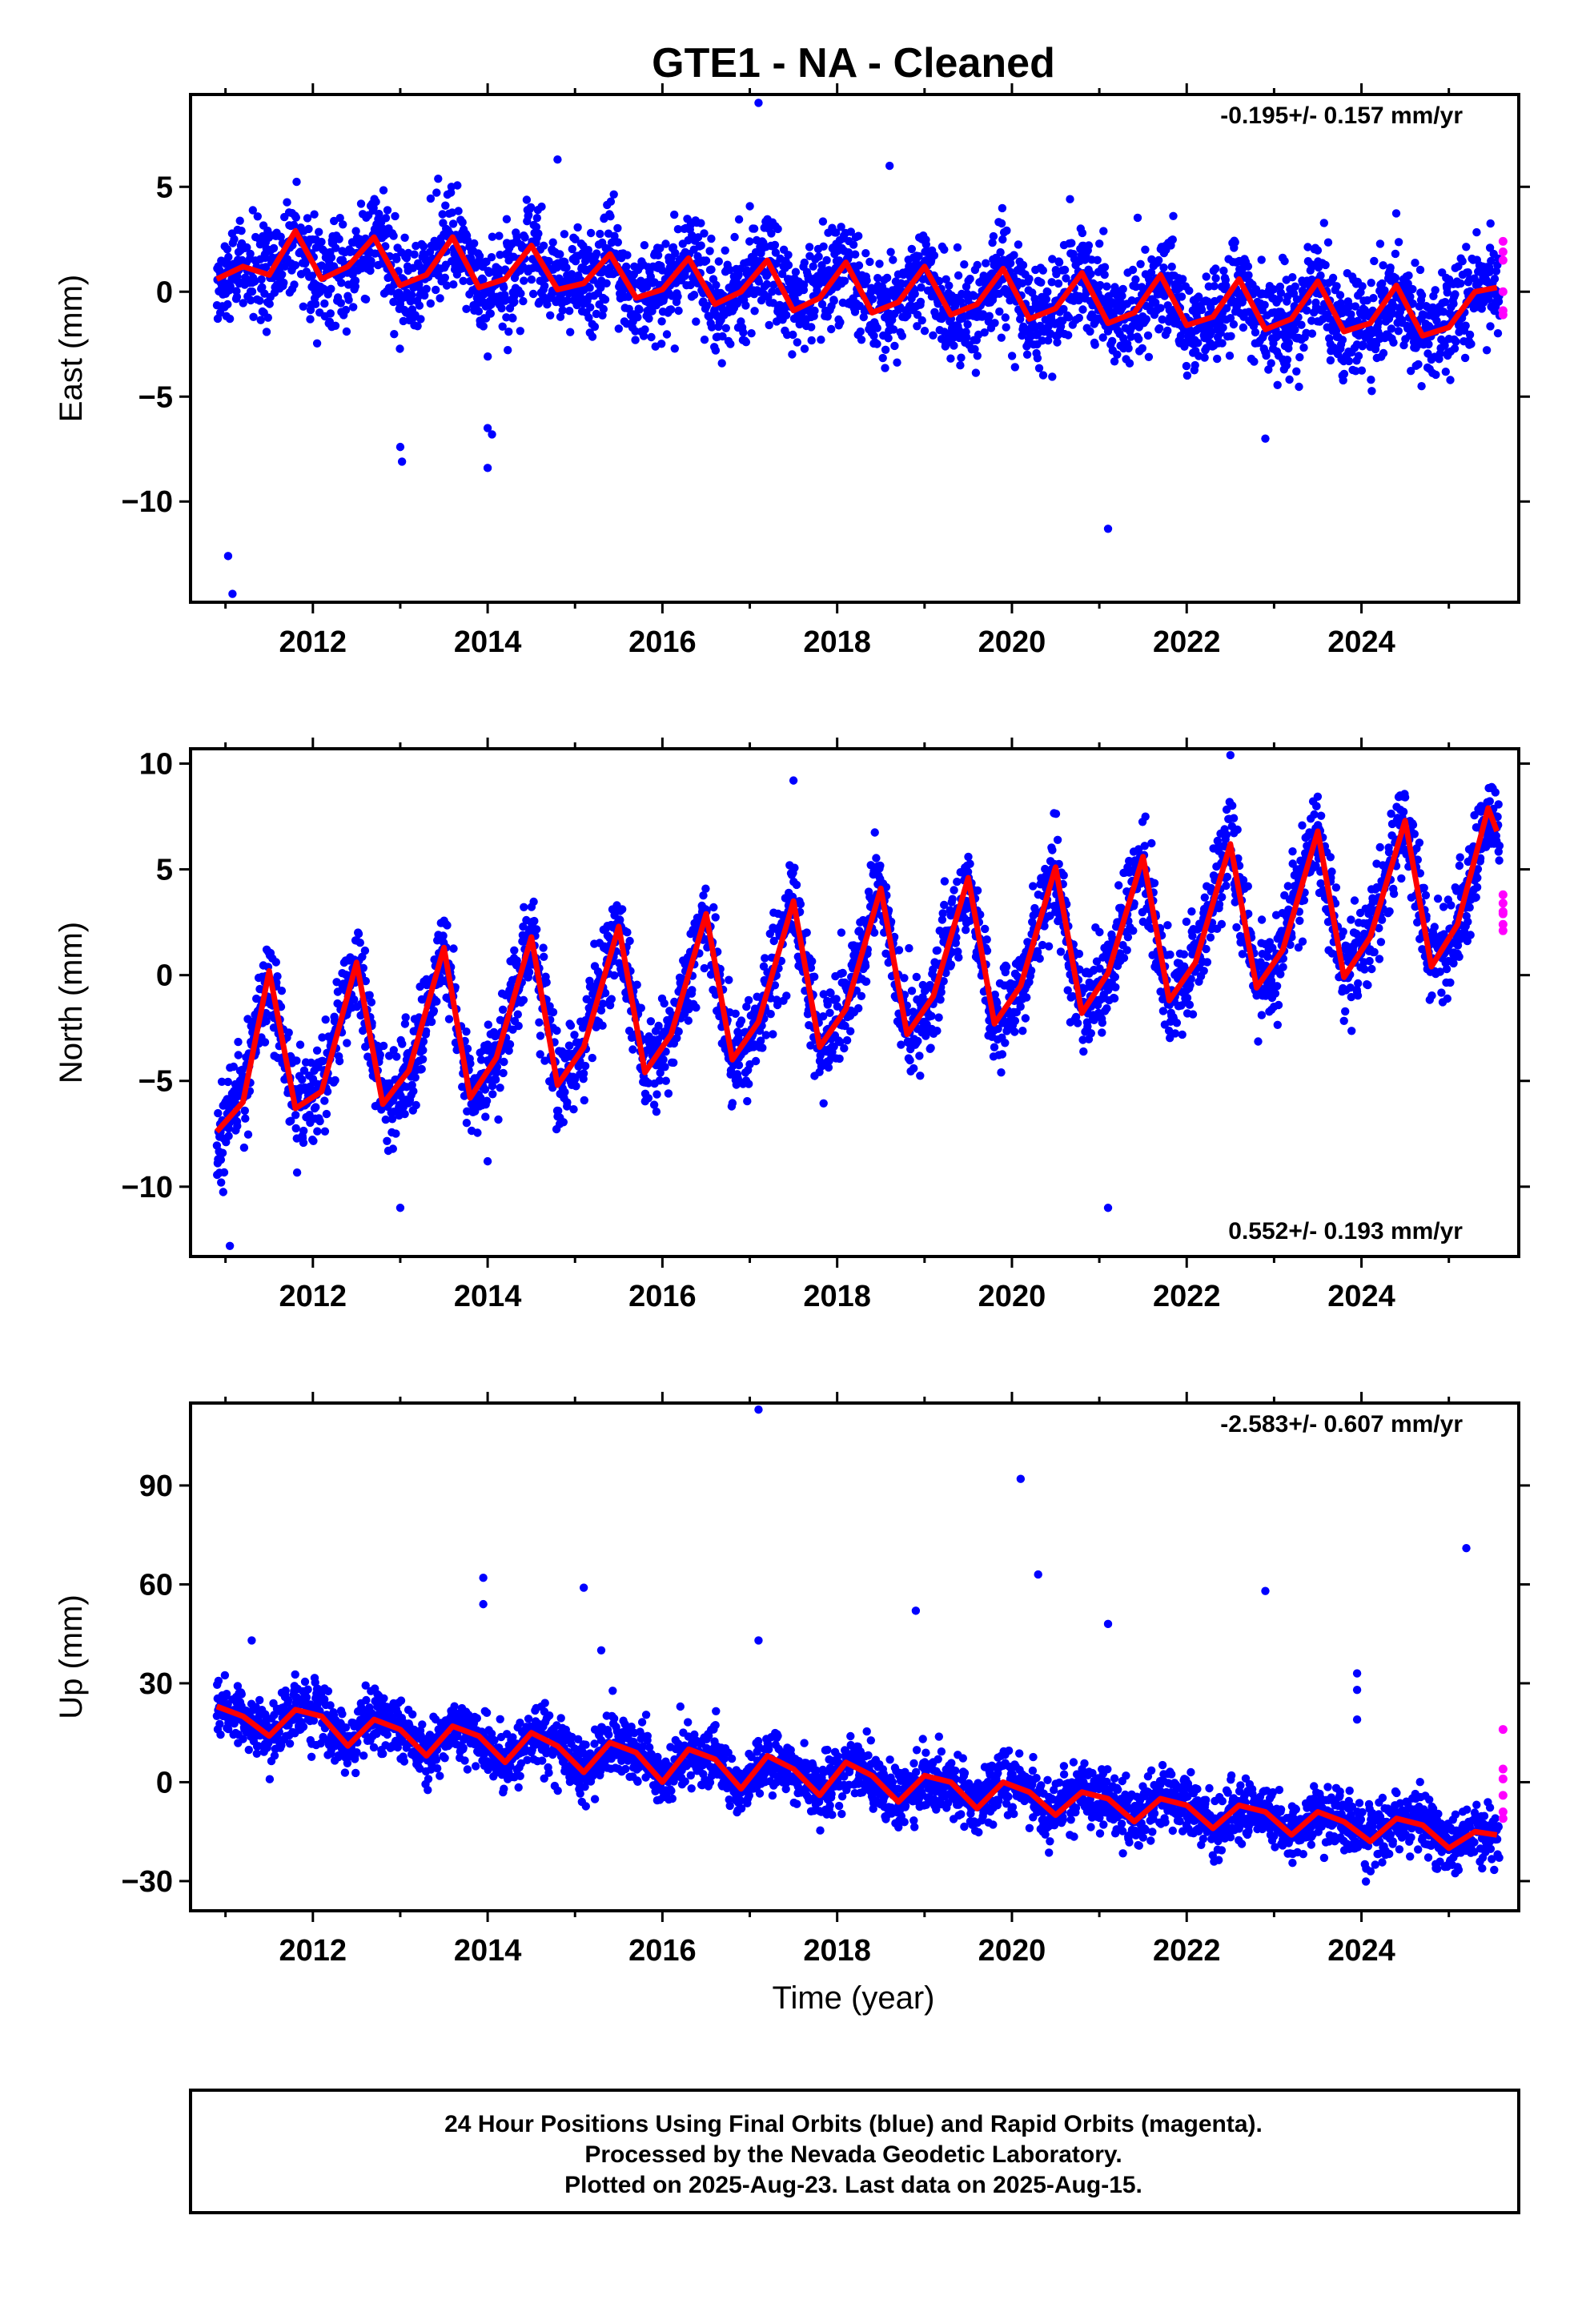  What do you see at coordinates (1503, 252) in the screenshot?
I see `rapid-point` at bounding box center [1503, 252].